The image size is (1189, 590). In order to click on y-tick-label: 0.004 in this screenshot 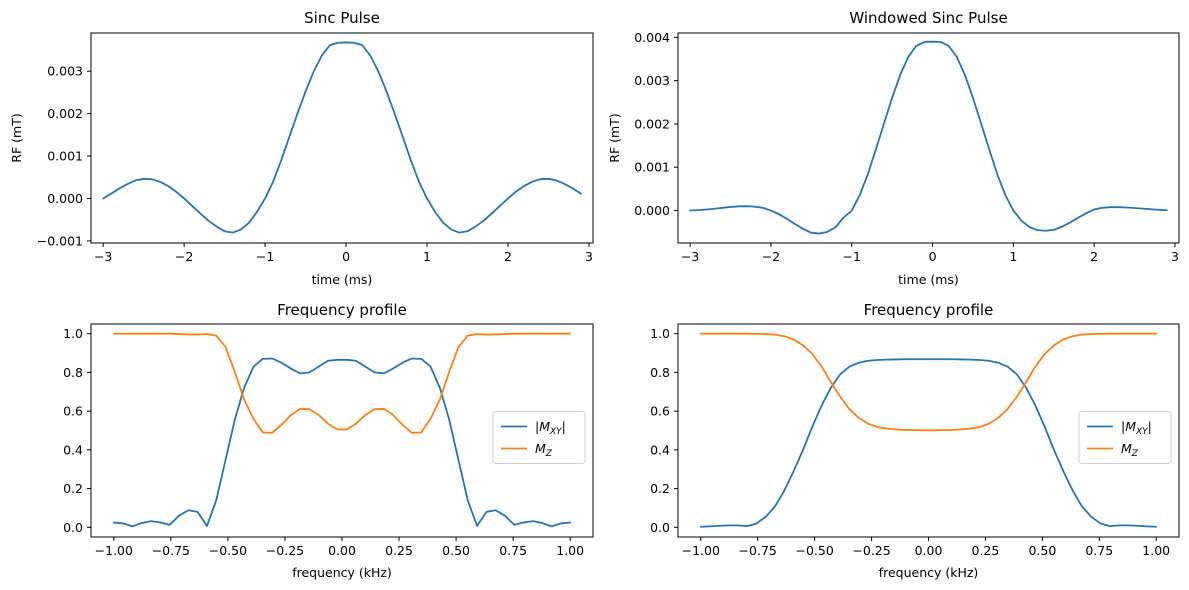, I will do `click(652, 37)`.